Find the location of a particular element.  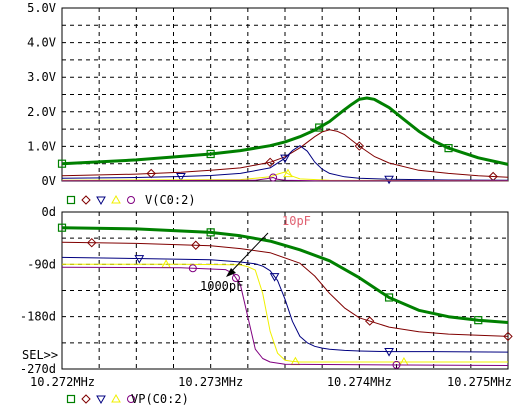

top-legend: V(C0:2) is located at coordinates (131, 200).